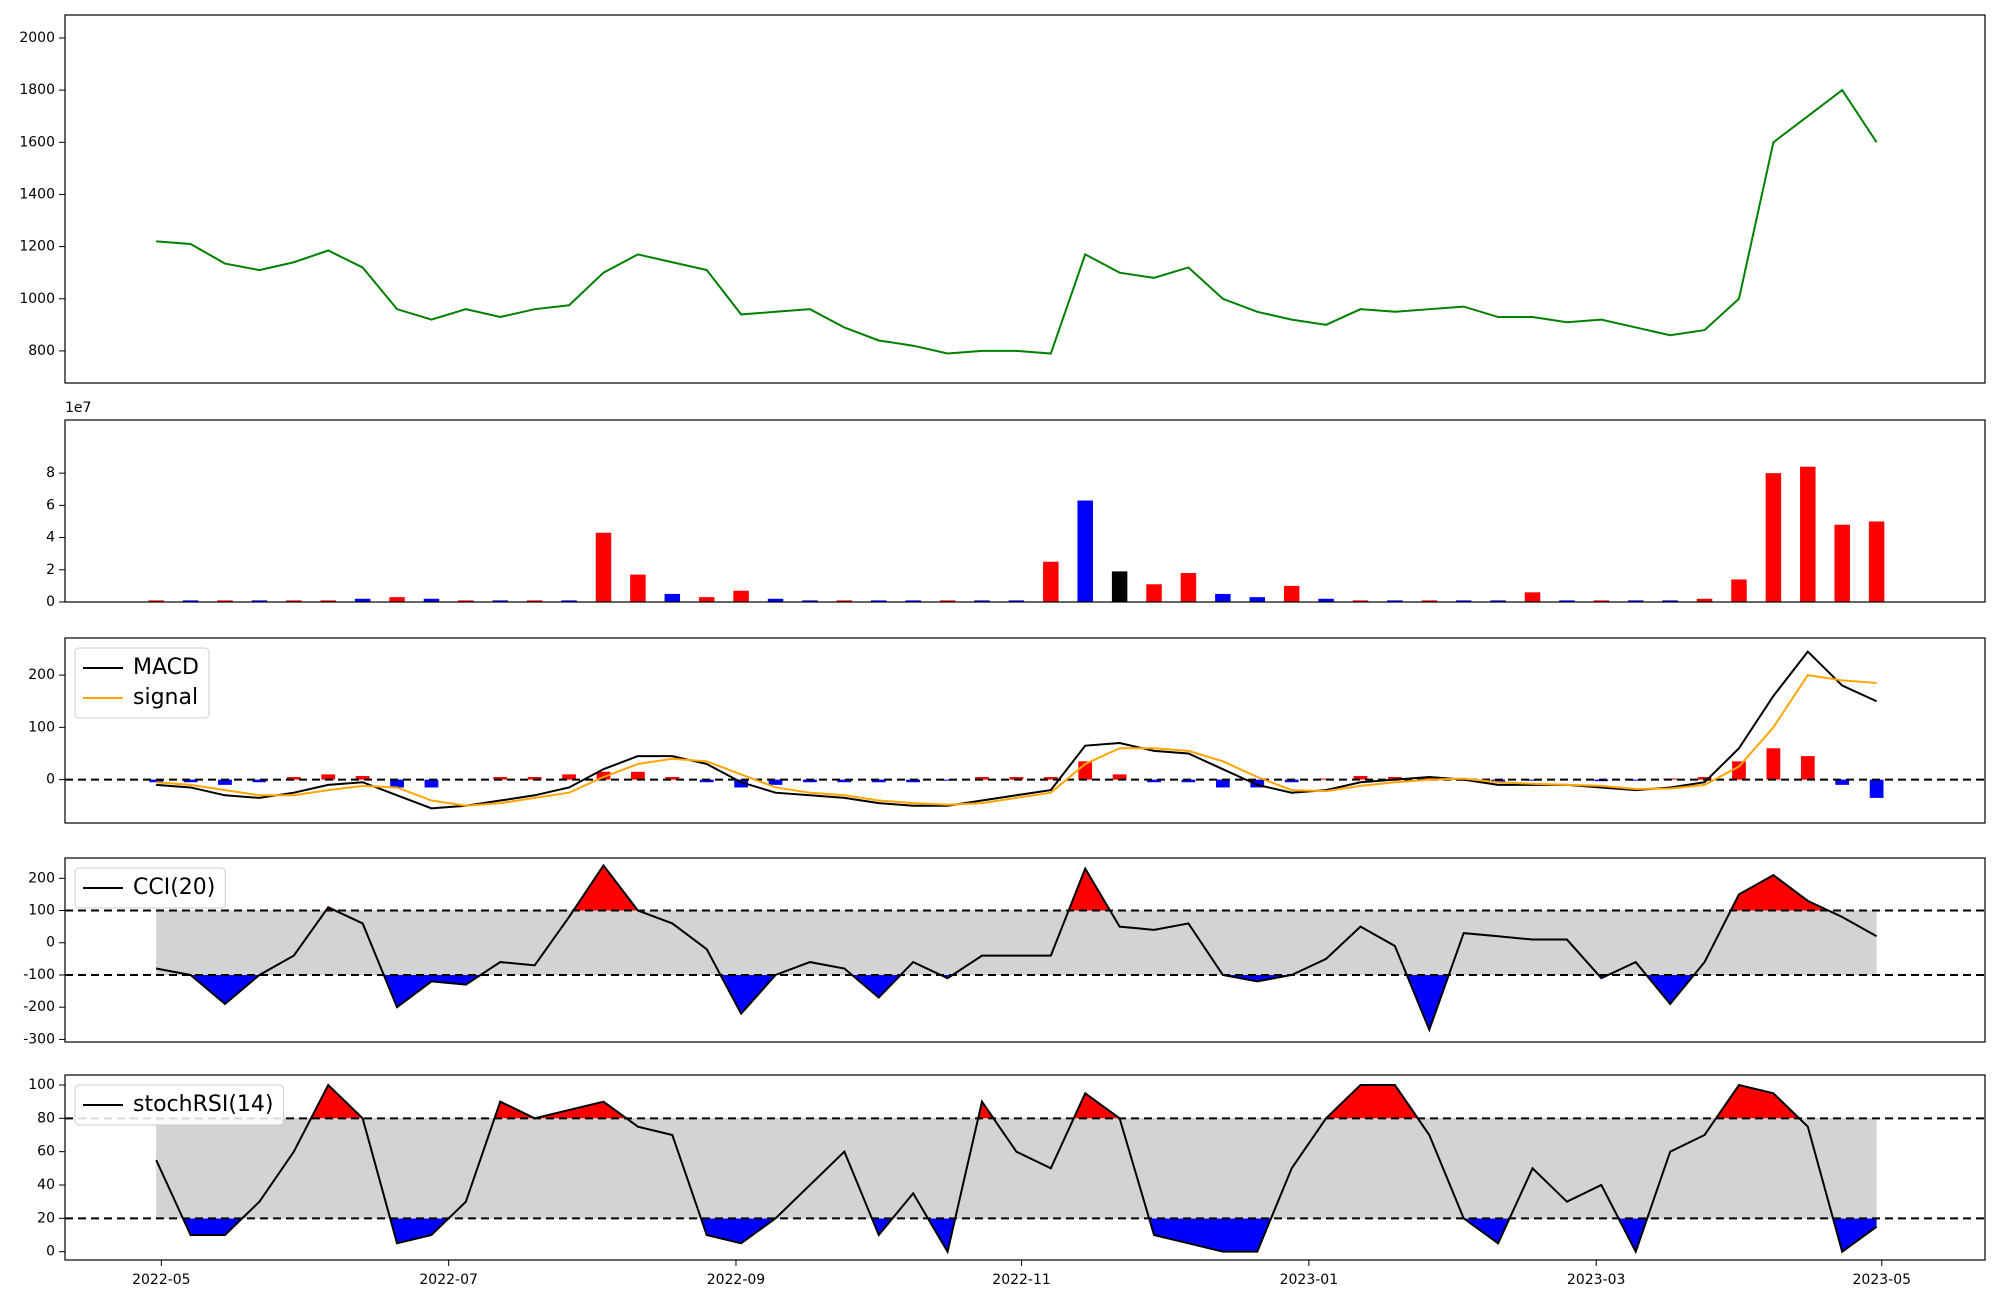 This screenshot has height=1300, width=2000. I want to click on y-tick-label: 2000, so click(37, 38).